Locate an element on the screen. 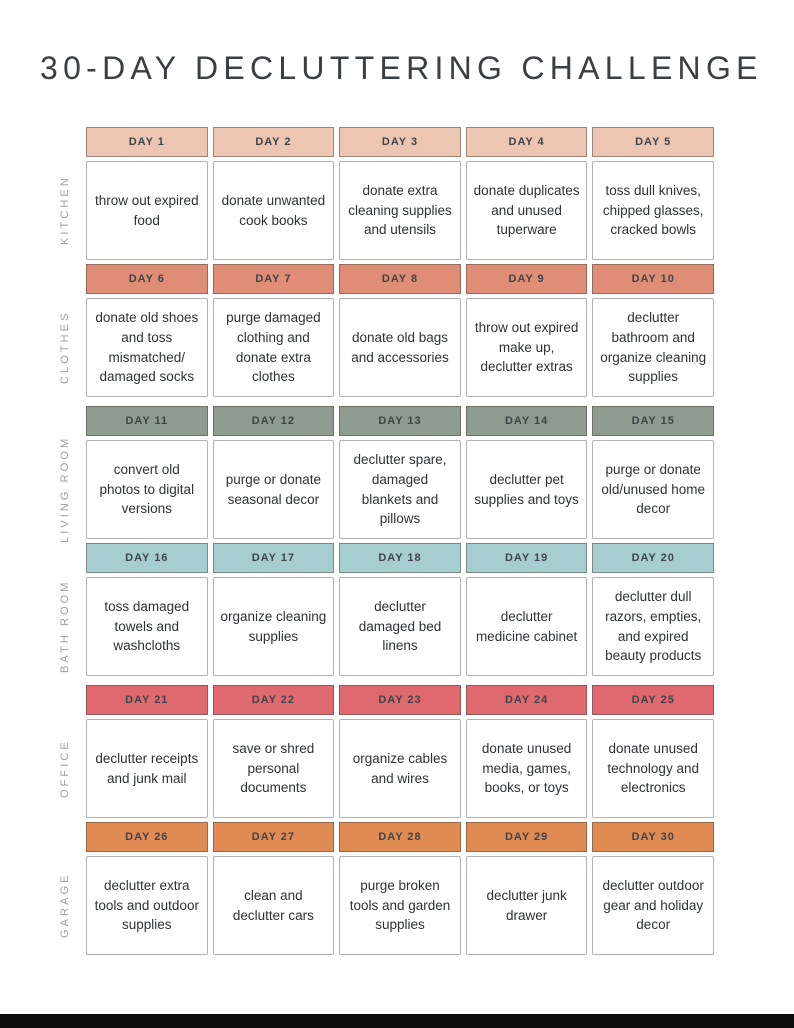  day-header-cell: DAY 22 is located at coordinates (273, 700).